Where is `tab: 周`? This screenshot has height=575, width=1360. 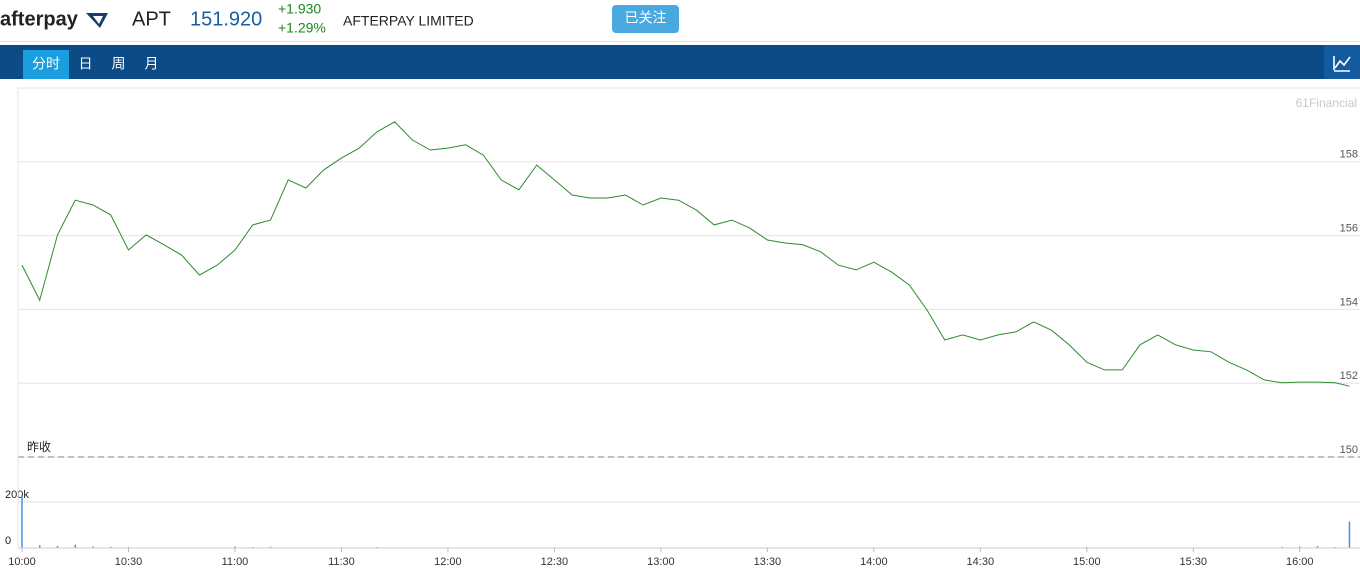 tab: 周 is located at coordinates (119, 64).